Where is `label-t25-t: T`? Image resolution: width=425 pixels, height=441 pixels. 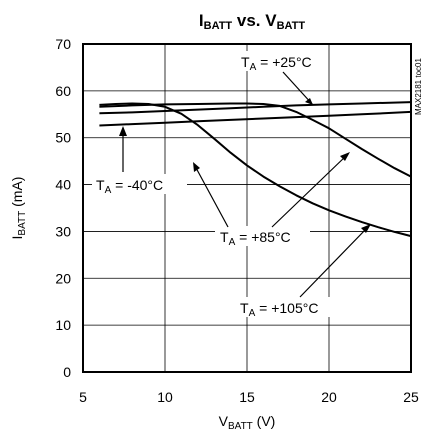
label-t25-t: T is located at coordinates (245, 62).